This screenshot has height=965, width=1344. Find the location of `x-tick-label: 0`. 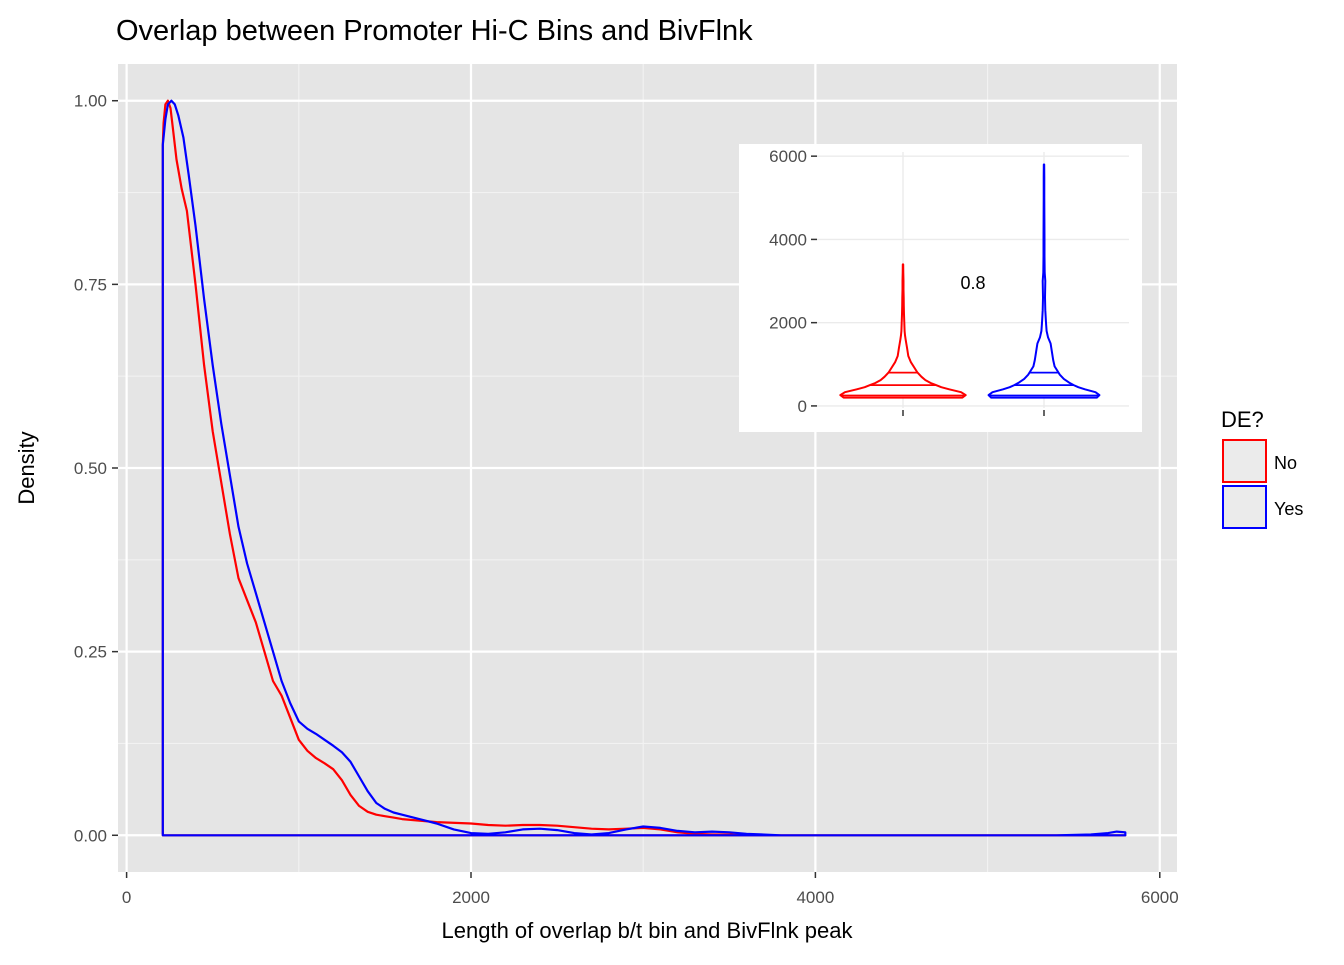

x-tick-label: 0 is located at coordinates (126, 897).